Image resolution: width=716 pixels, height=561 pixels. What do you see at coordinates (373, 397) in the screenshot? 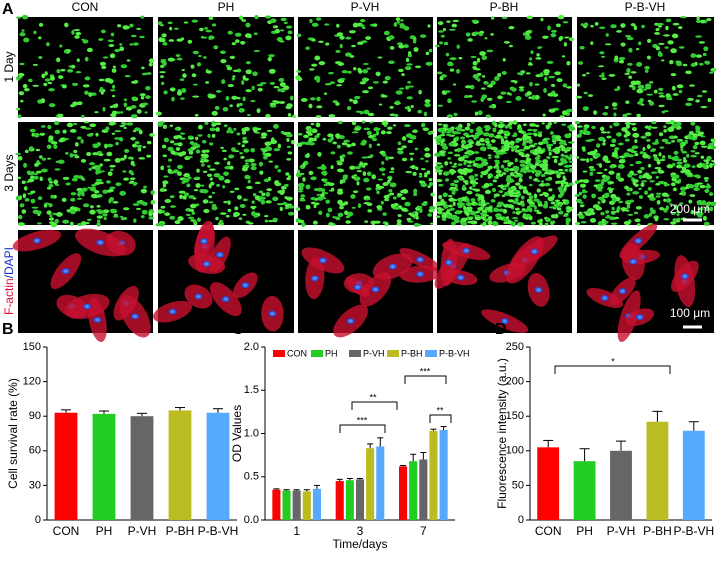
I see `significance-label: **` at bounding box center [373, 397].